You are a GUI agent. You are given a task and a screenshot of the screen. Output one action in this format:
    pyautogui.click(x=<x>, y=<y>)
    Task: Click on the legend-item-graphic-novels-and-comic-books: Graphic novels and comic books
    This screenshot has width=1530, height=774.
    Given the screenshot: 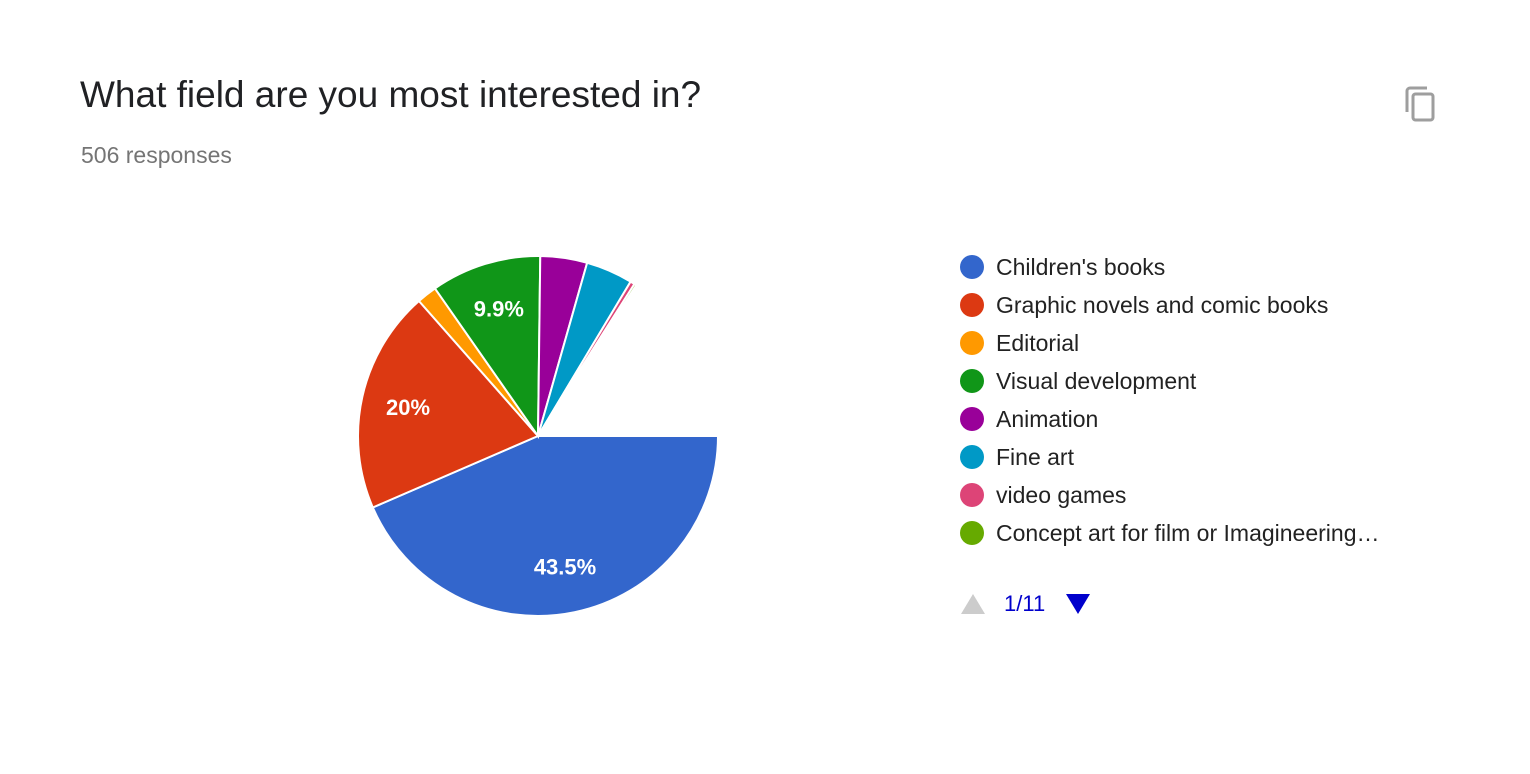 What is the action you would take?
    pyautogui.click(x=1170, y=305)
    